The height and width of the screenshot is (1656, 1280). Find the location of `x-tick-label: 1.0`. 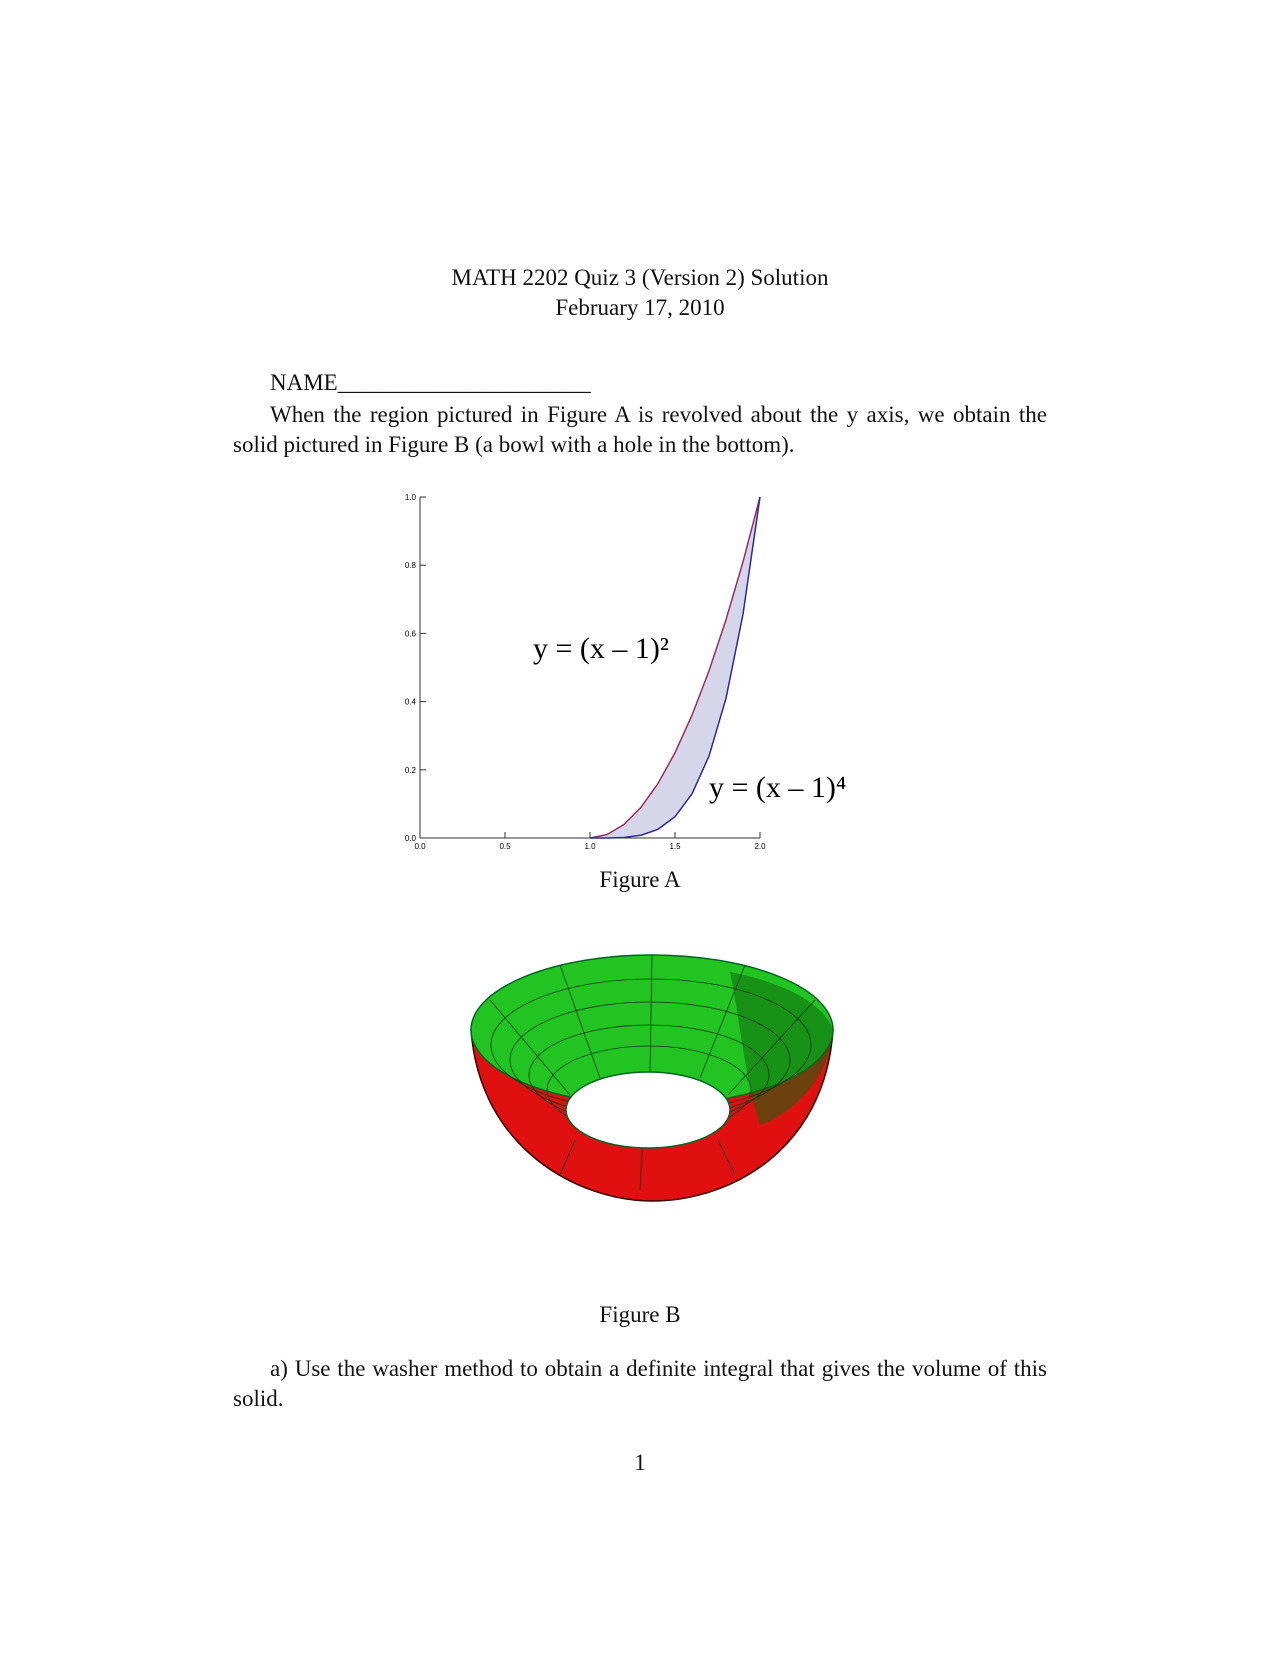

x-tick-label: 1.0 is located at coordinates (590, 846).